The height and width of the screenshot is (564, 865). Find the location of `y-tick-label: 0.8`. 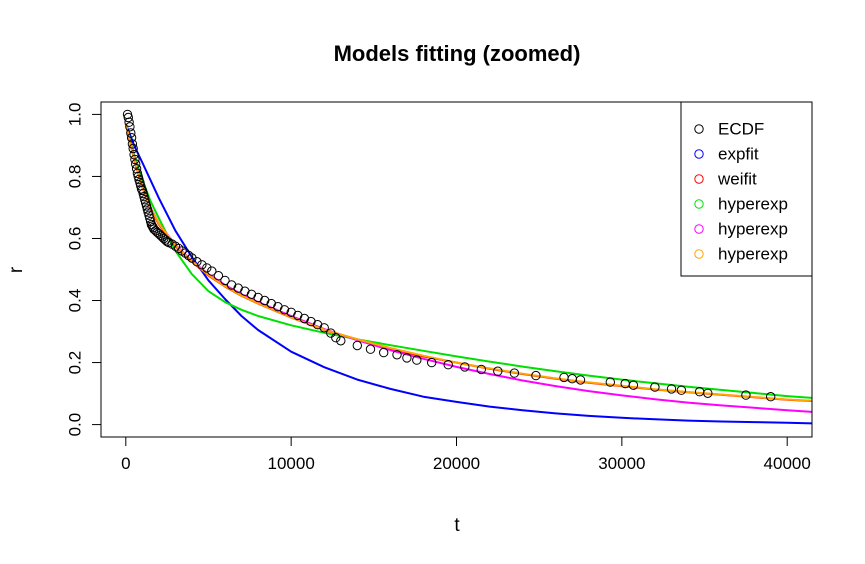

y-tick-label: 0.8 is located at coordinates (75, 177).